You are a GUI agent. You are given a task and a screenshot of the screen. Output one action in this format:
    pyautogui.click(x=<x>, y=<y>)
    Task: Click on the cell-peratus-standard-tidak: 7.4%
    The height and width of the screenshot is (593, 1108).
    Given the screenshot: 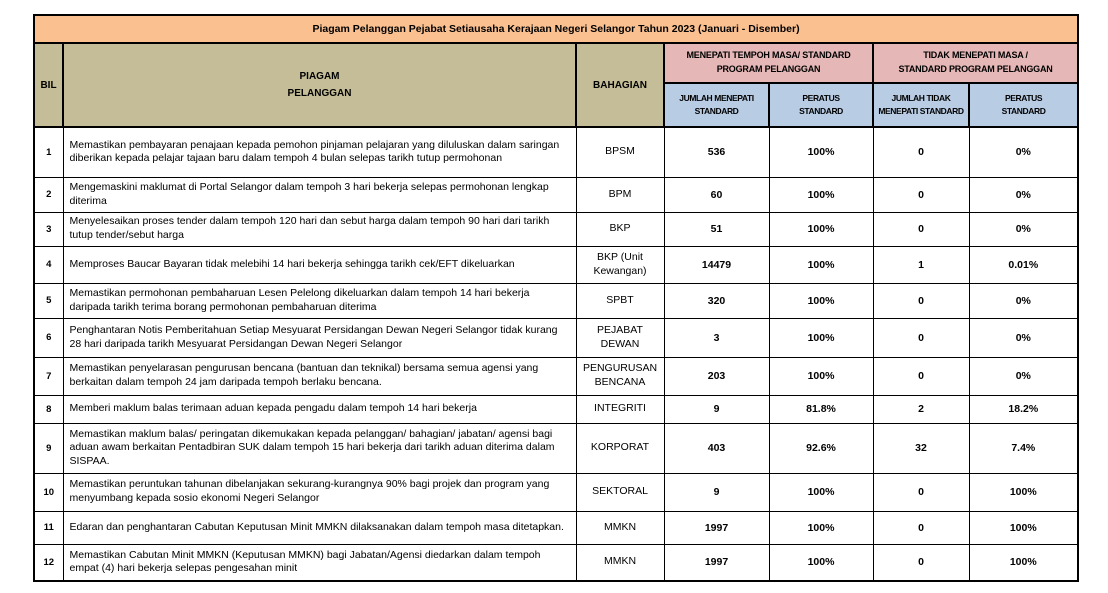 What is the action you would take?
    pyautogui.click(x=1023, y=448)
    